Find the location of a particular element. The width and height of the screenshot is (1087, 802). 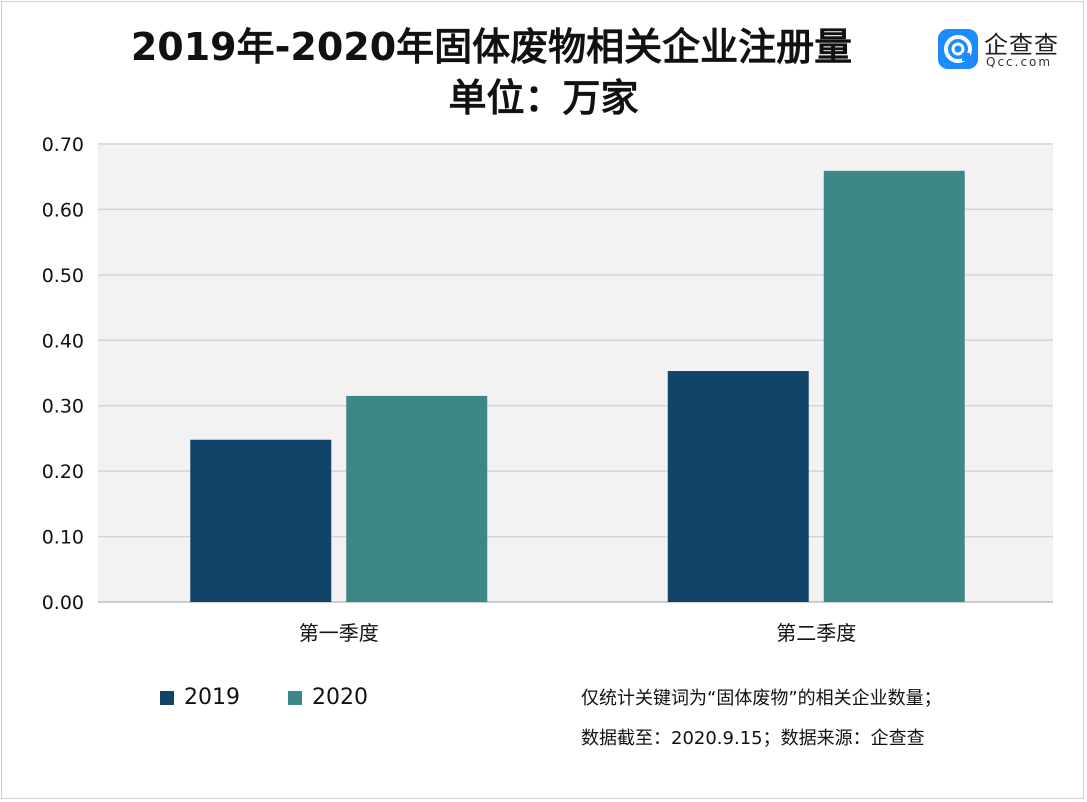

y-tick-label: 0.40 is located at coordinates (63, 341).